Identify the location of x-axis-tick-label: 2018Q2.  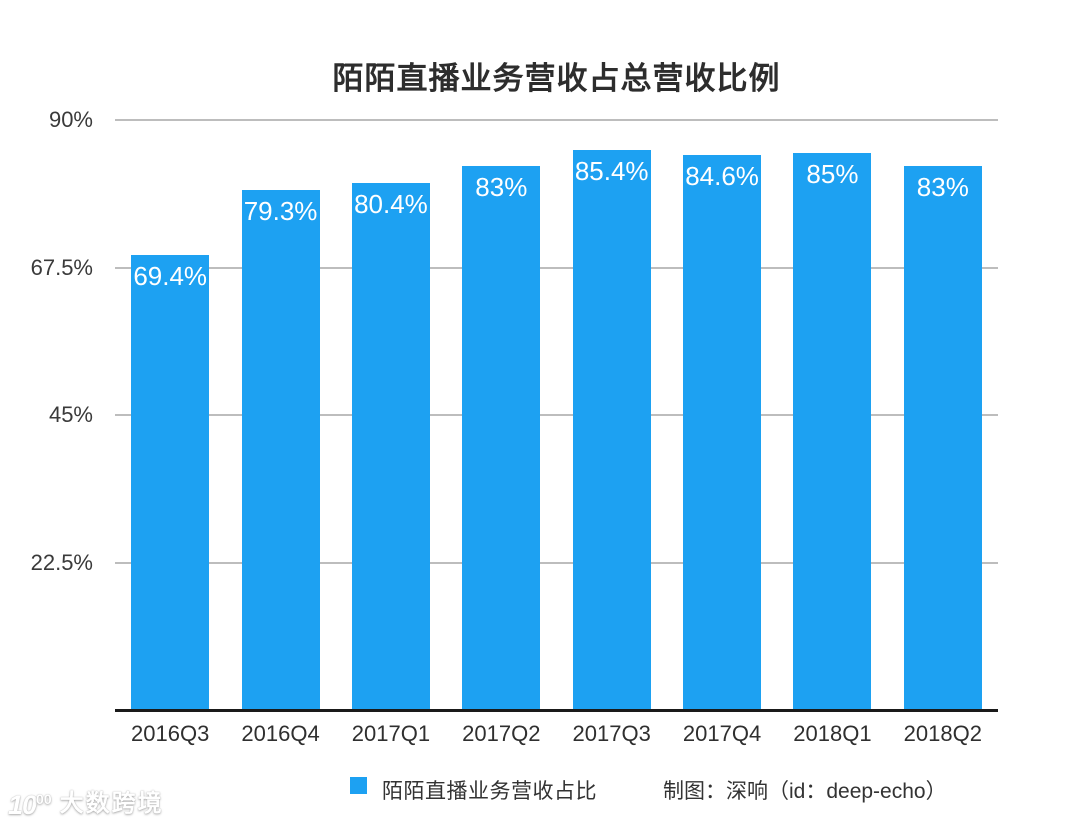
(942, 733).